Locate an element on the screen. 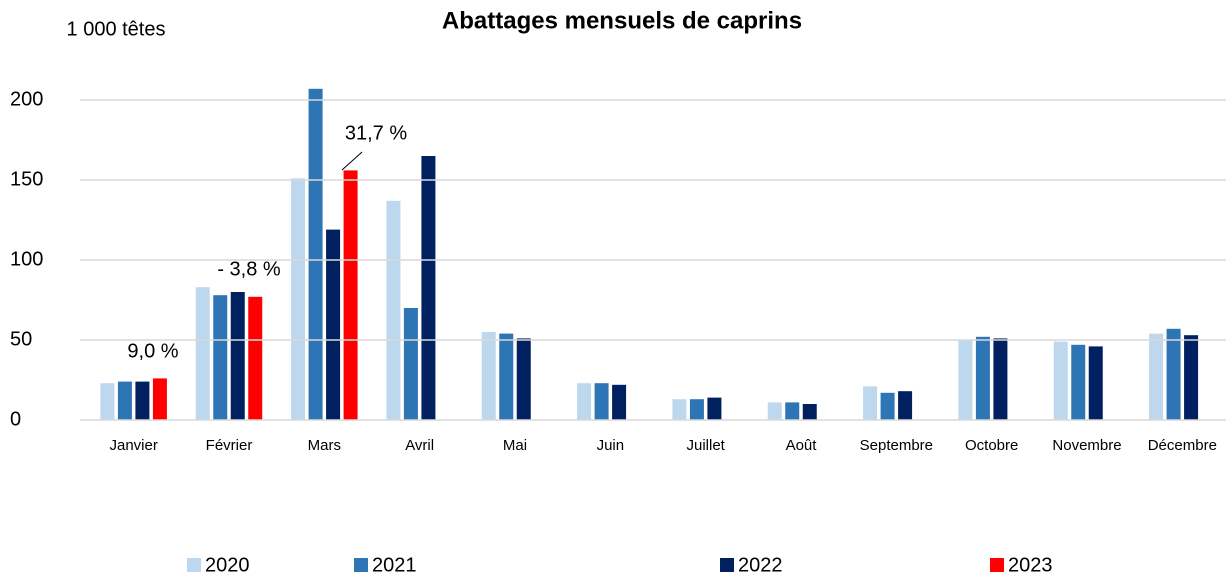 The width and height of the screenshot is (1226, 576). x-tick-label: Juin is located at coordinates (611, 445).